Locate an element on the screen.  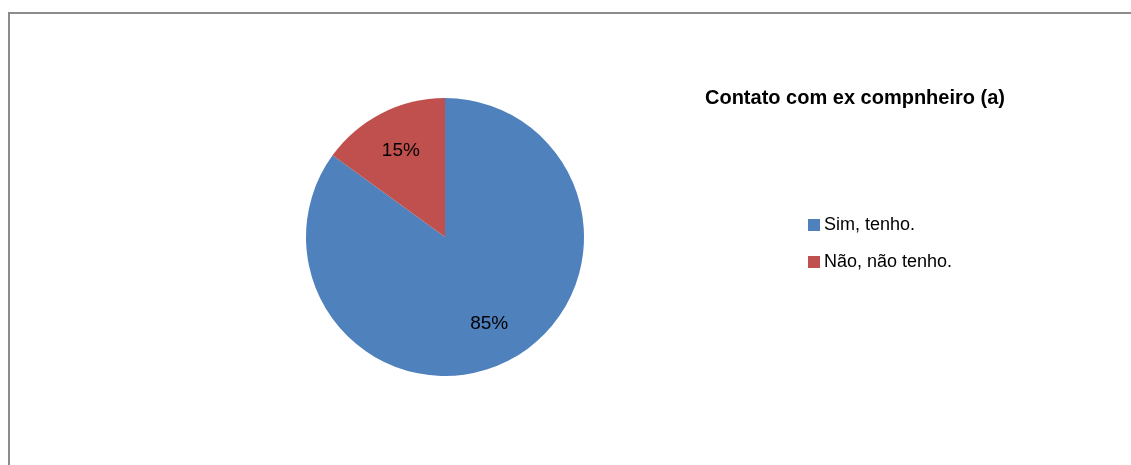
chart-title: Contato com ex compnheiro (a) is located at coordinates (855, 96).